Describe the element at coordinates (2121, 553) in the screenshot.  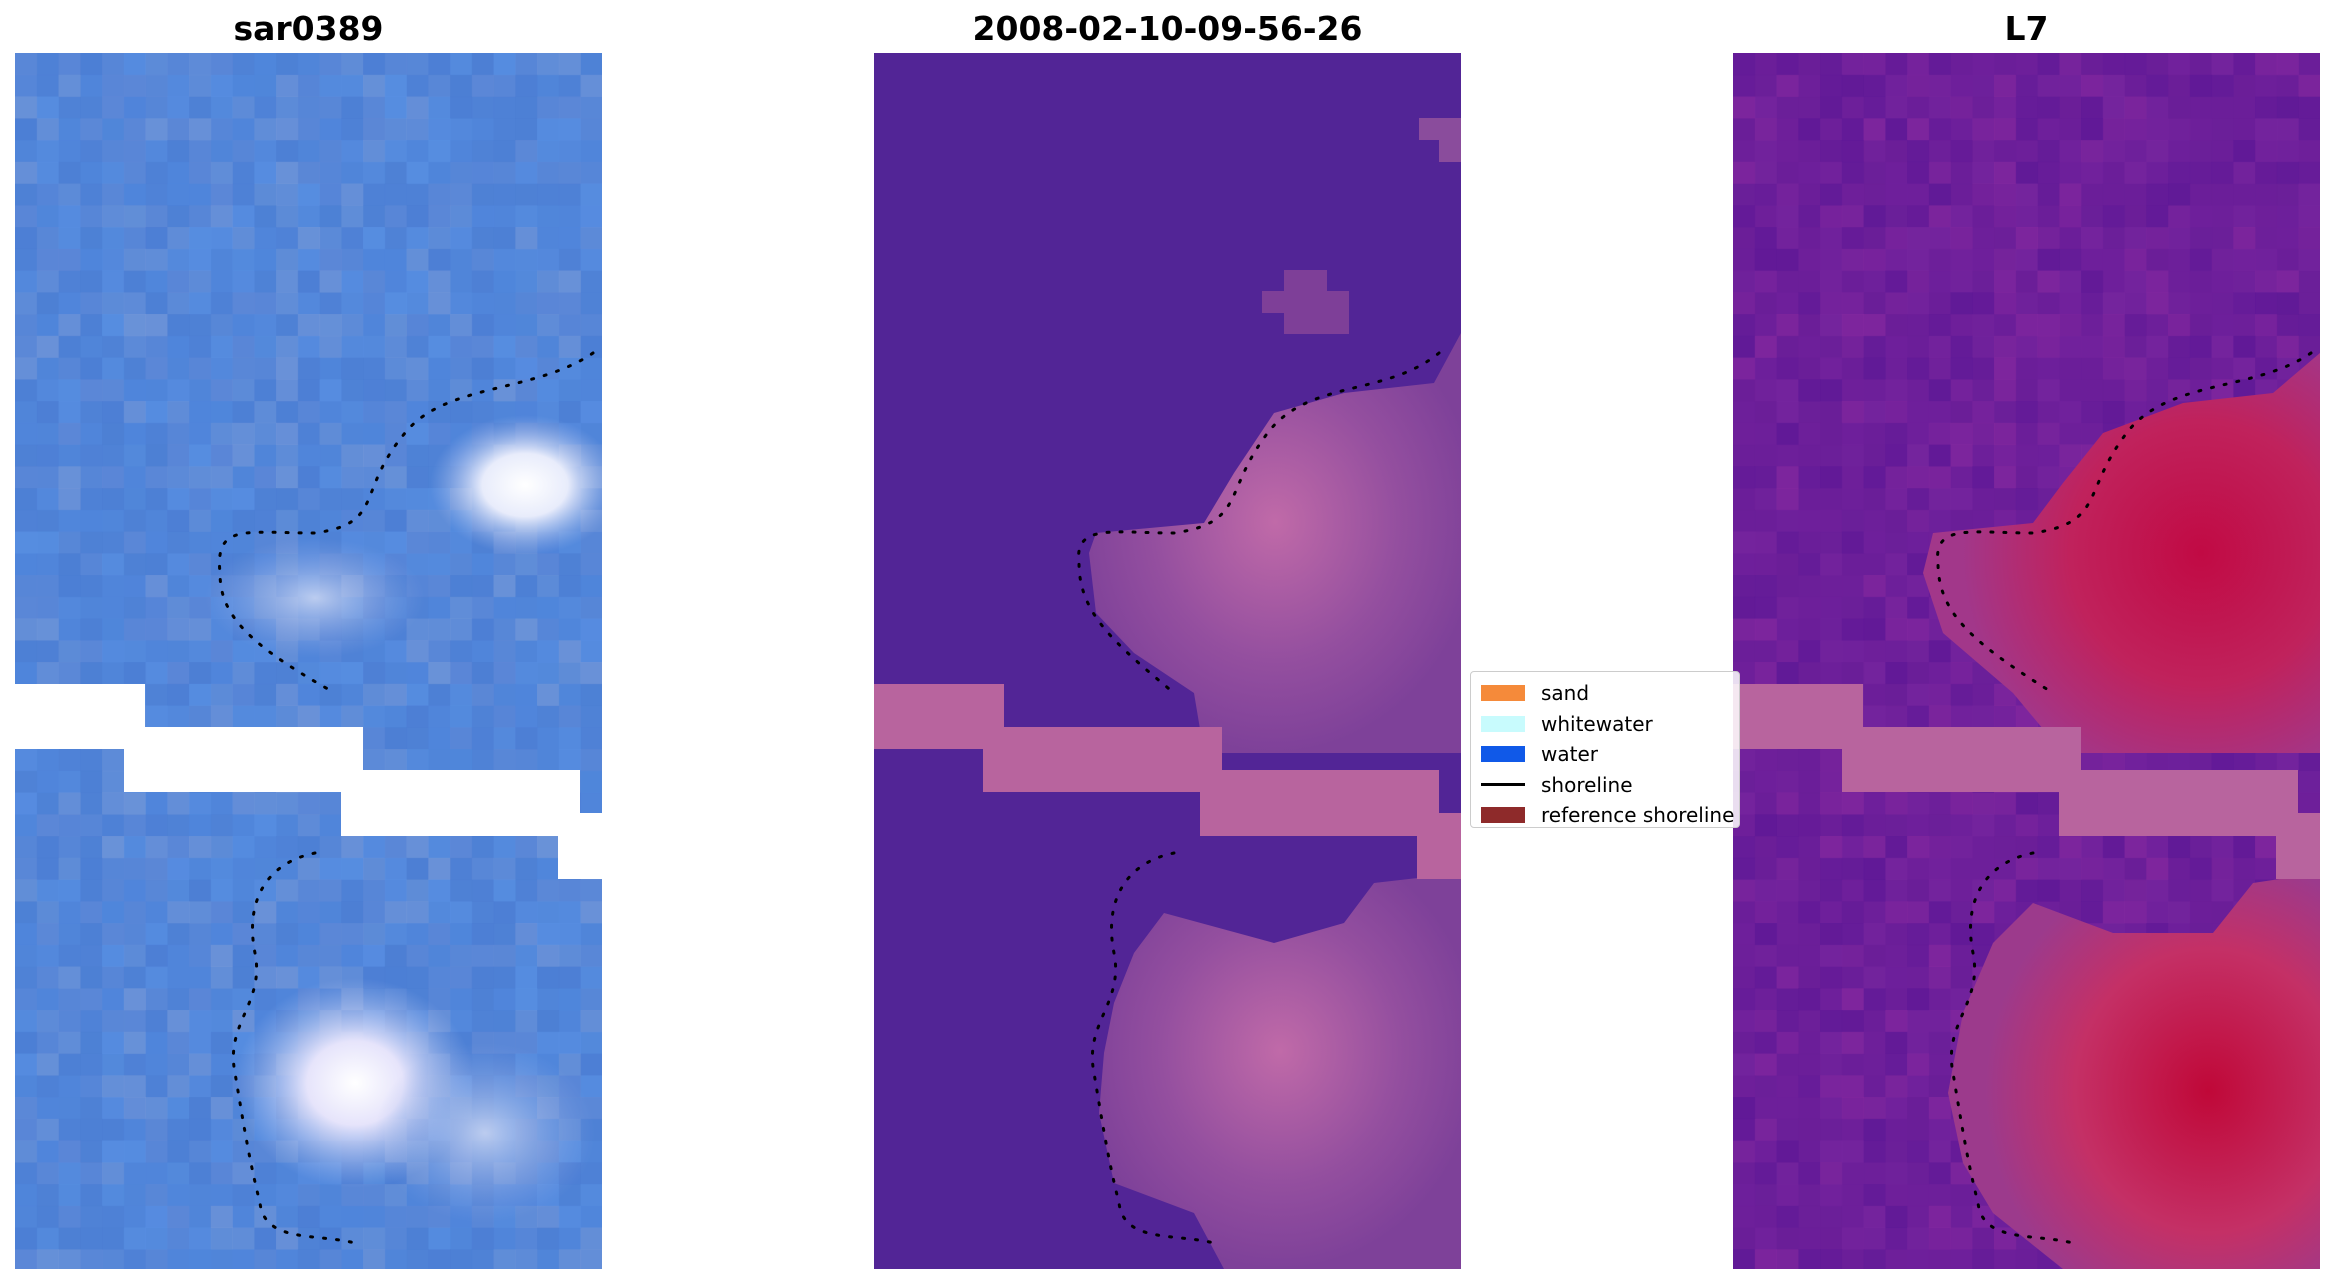
I see `high-index-upper` at that location.